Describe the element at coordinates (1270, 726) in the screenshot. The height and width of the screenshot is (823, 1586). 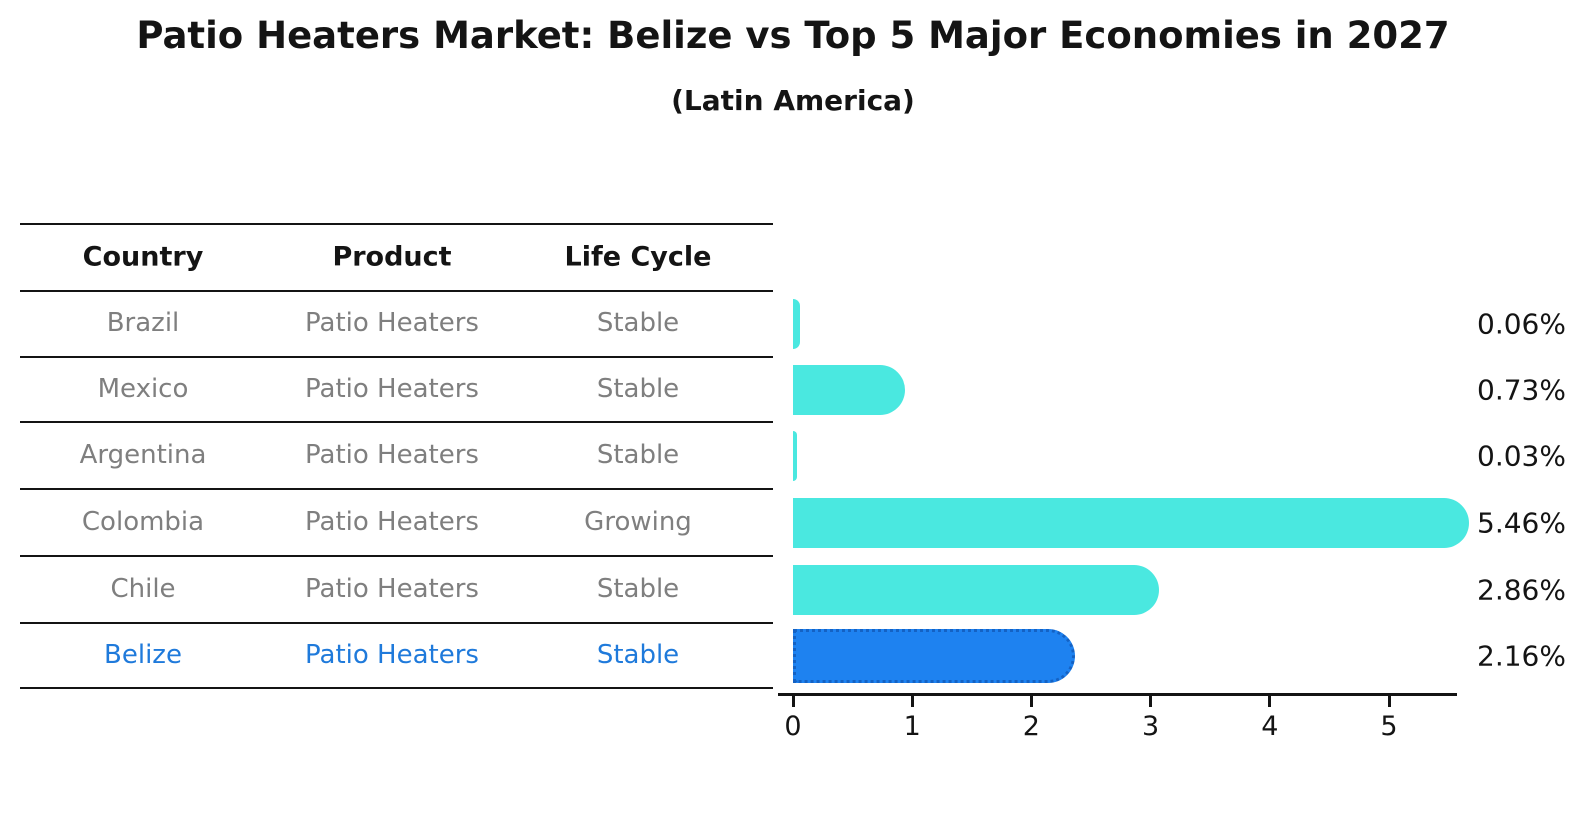
I see `x-axis-tick-label: 4` at that location.